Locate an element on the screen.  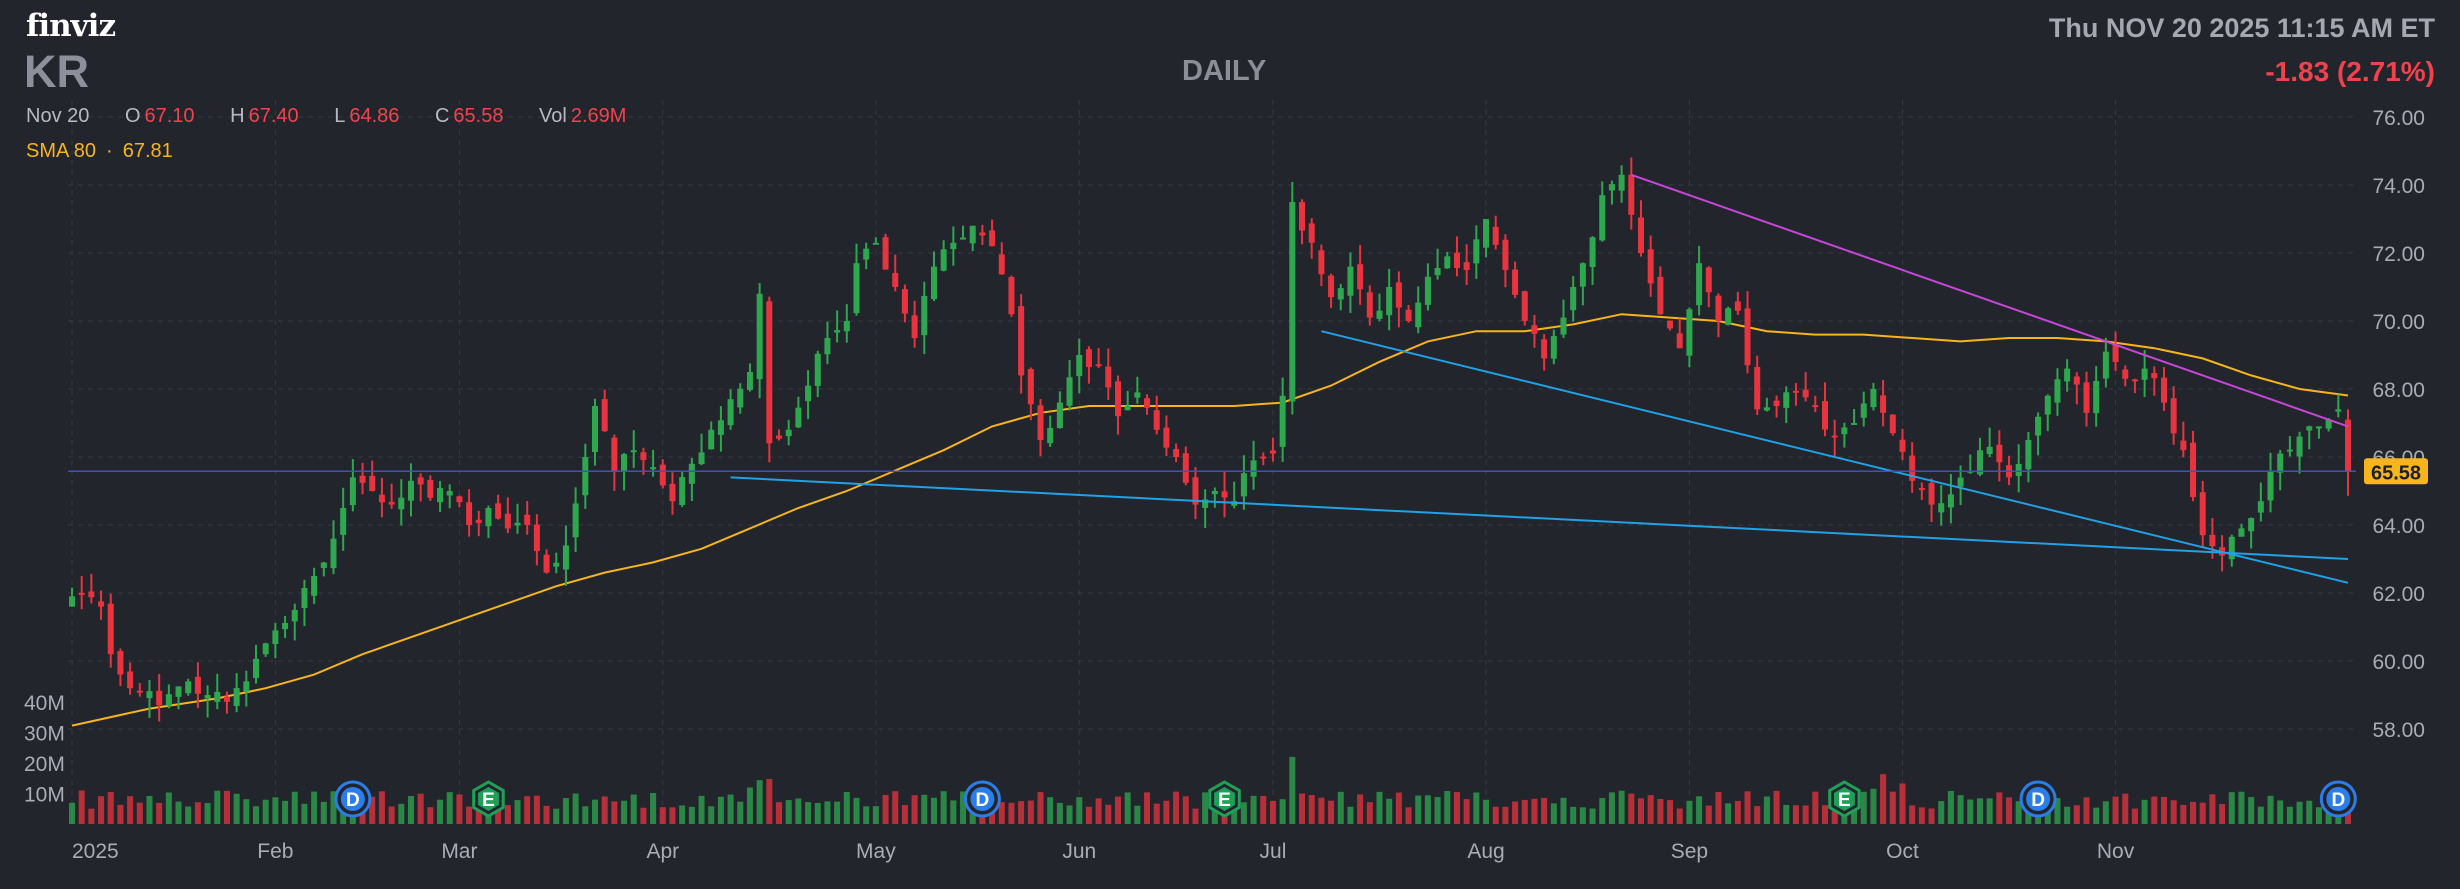
close-label: C is located at coordinates (442, 116).